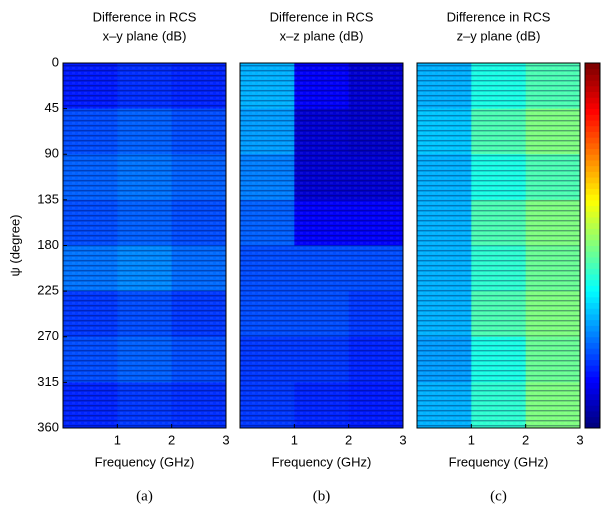  Describe the element at coordinates (48, 198) in the screenshot. I see `y-tick-label: 135` at that location.